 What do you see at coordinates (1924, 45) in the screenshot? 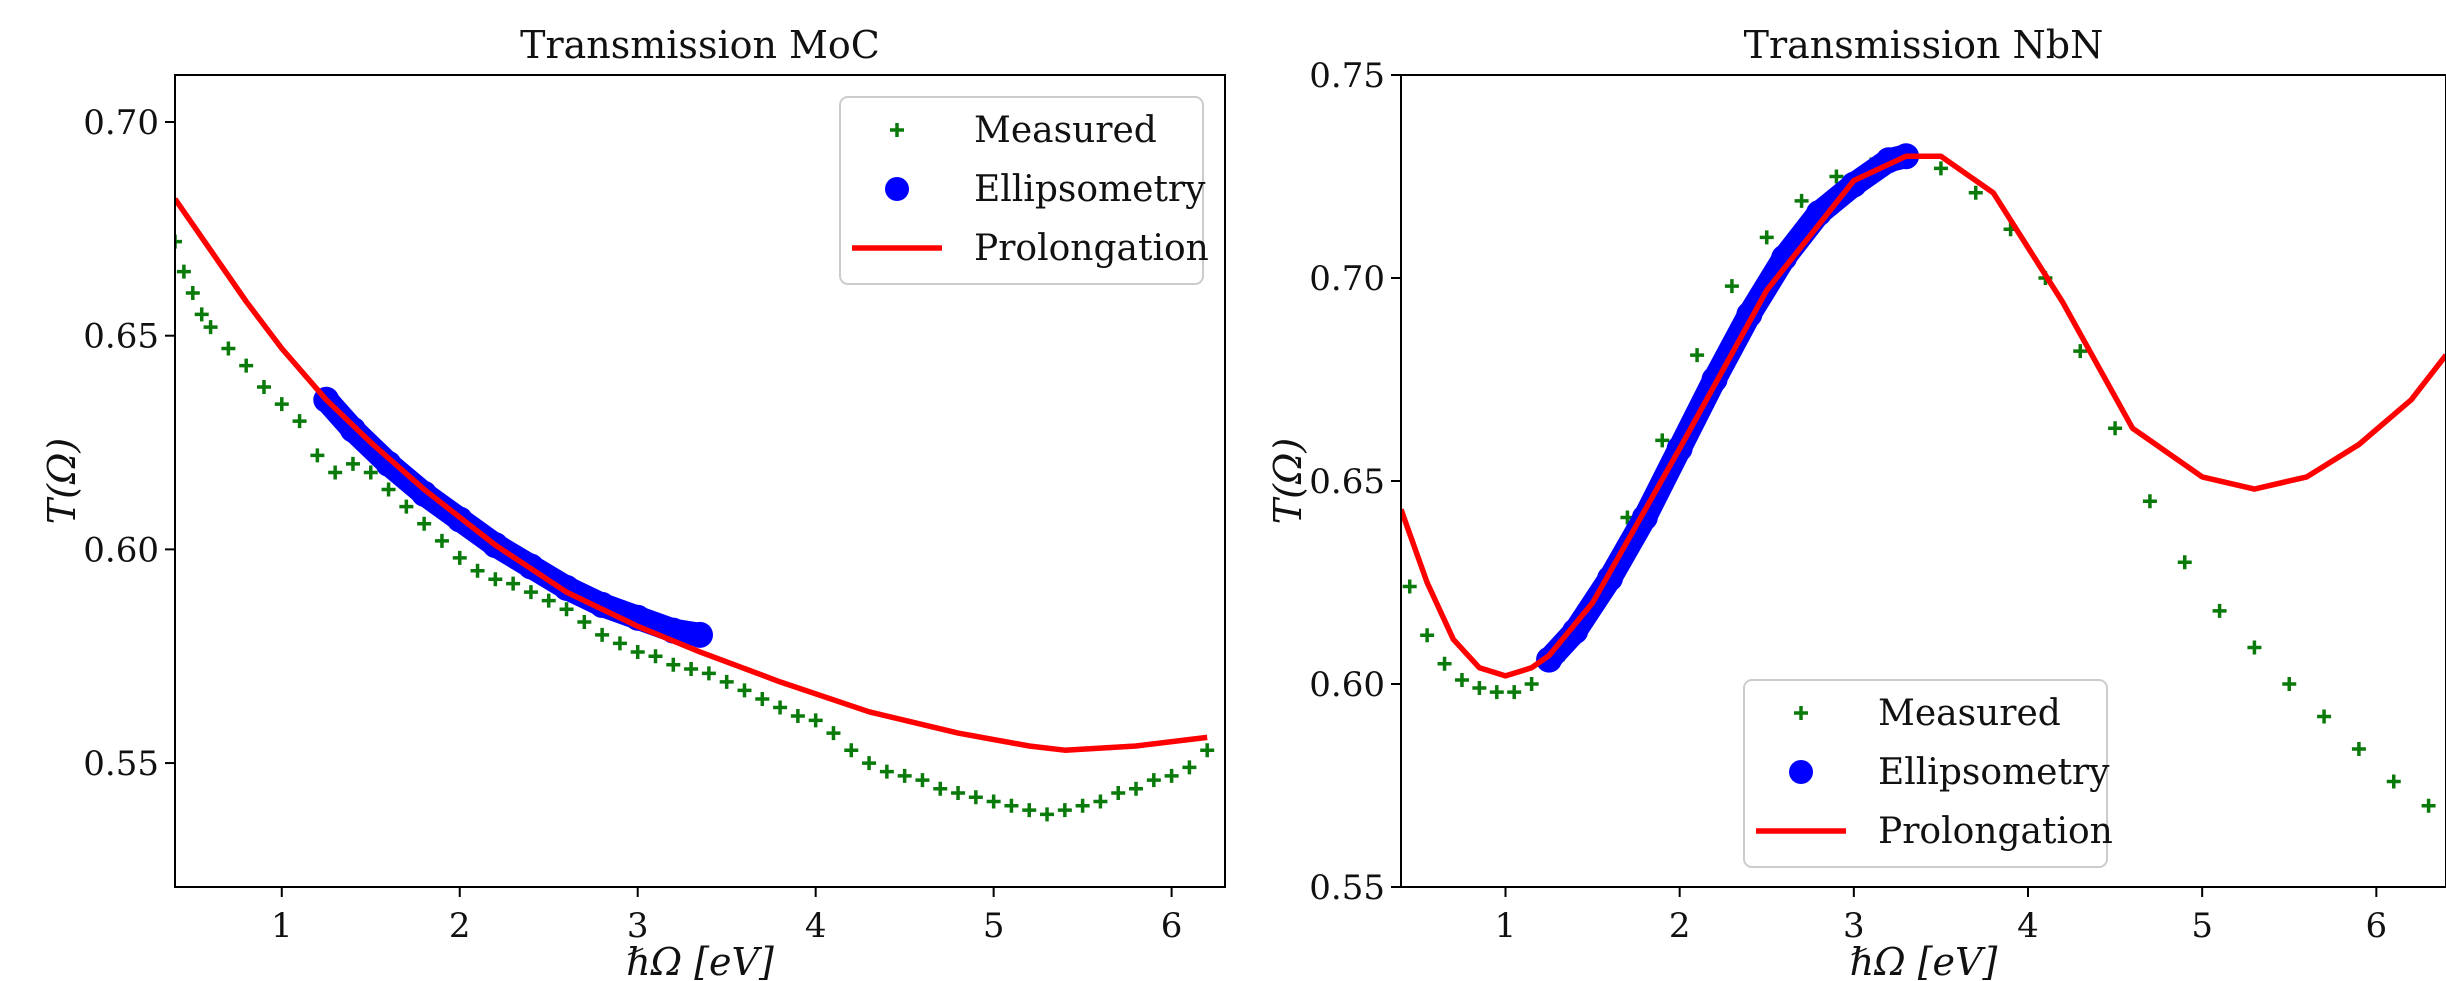
I see `chart-title: Transmission NbN` at bounding box center [1924, 45].